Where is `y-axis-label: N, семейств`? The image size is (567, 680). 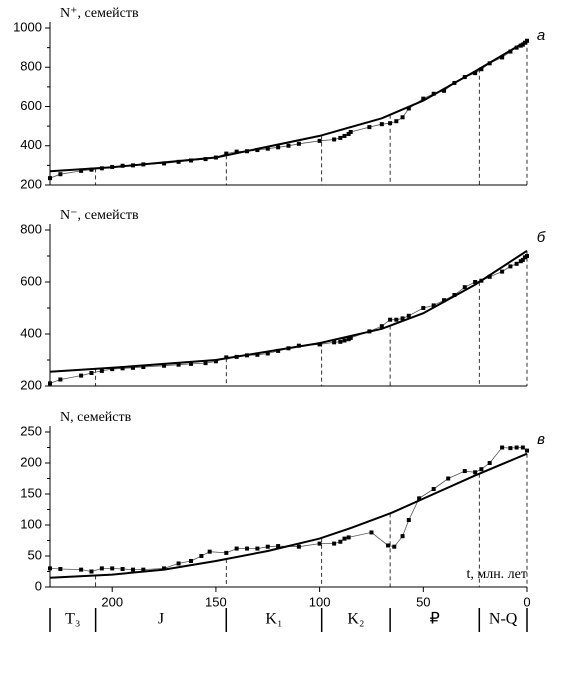 y-axis-label: N, семейств is located at coordinates (96, 417).